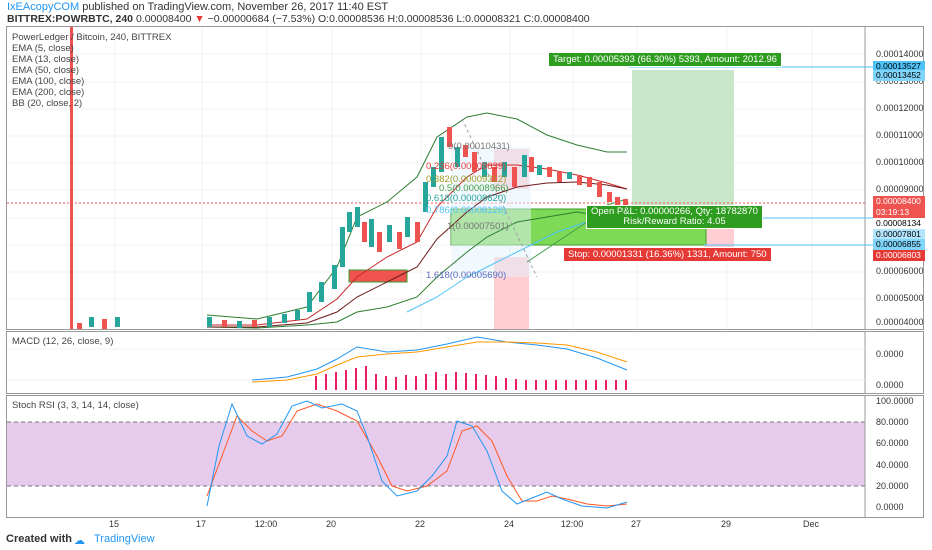 This screenshot has height=550, width=932. I want to click on bb-lower, so click(417, 270).